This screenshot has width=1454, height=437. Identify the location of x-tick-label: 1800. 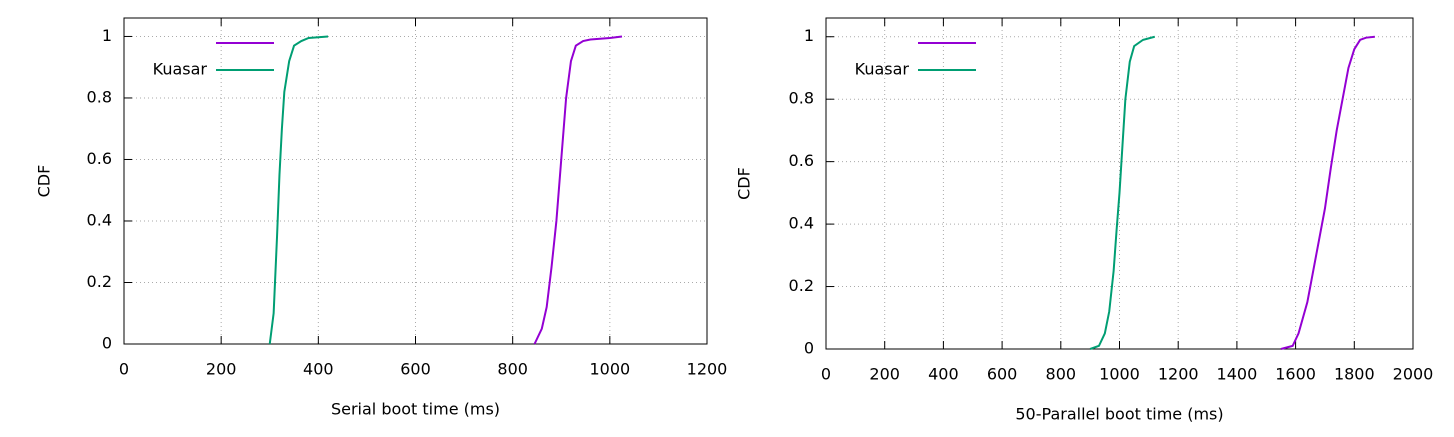
(1354, 374).